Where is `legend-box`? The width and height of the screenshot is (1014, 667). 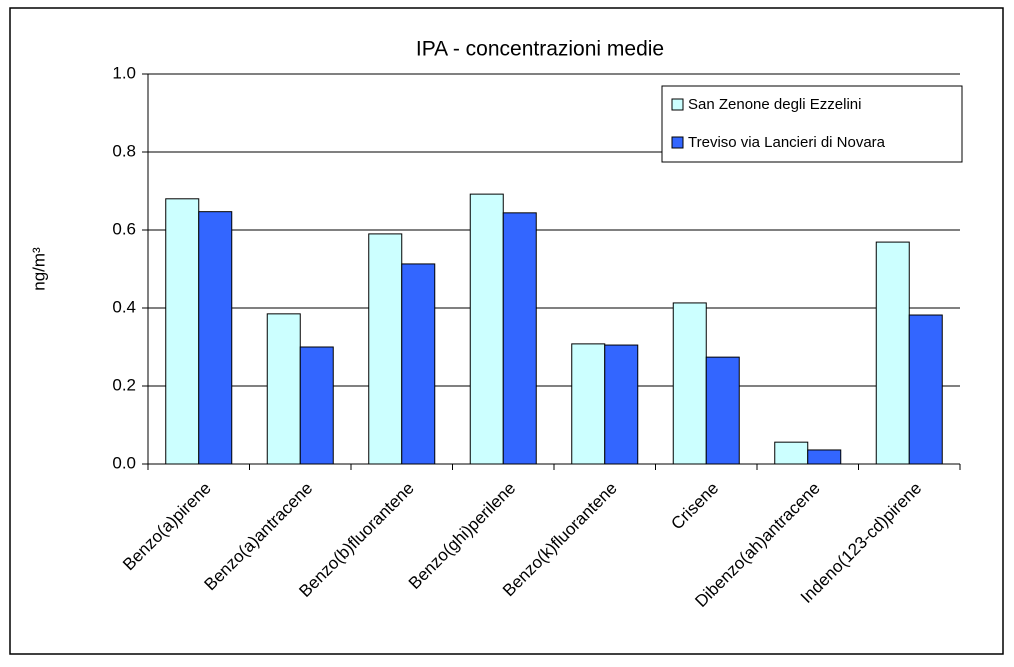
legend-box is located at coordinates (812, 124).